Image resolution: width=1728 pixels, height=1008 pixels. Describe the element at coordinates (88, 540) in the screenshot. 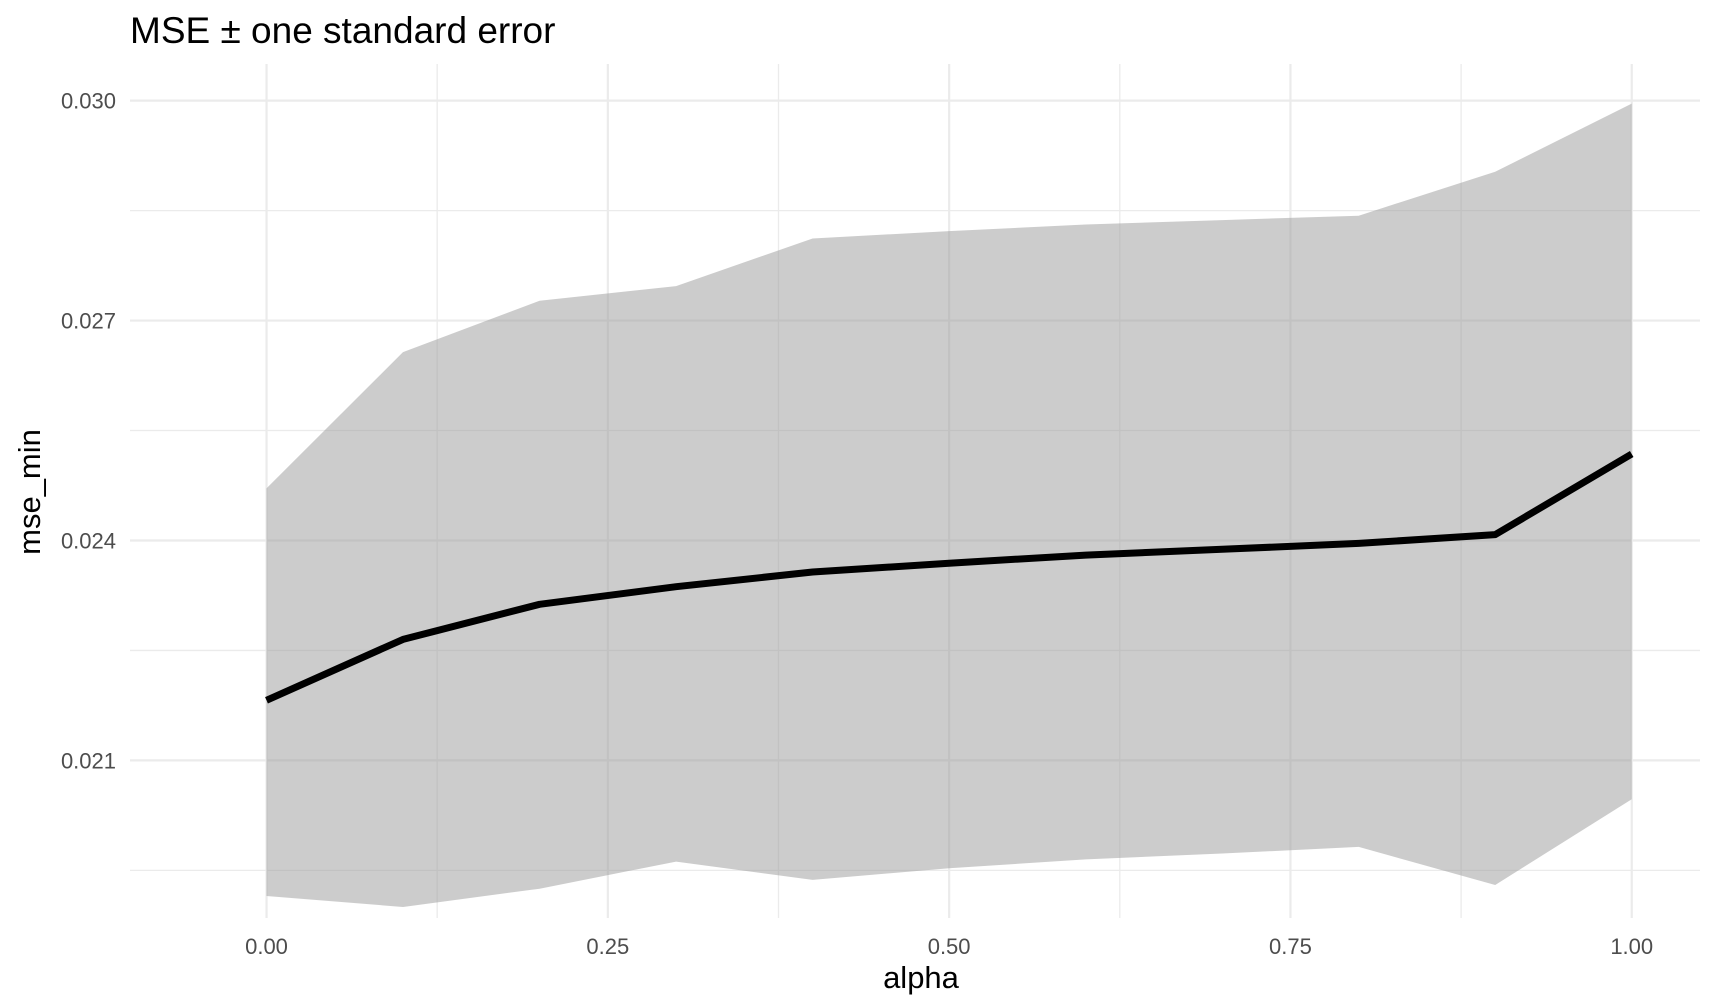

I see `y-tick-label-1: 0.024` at that location.